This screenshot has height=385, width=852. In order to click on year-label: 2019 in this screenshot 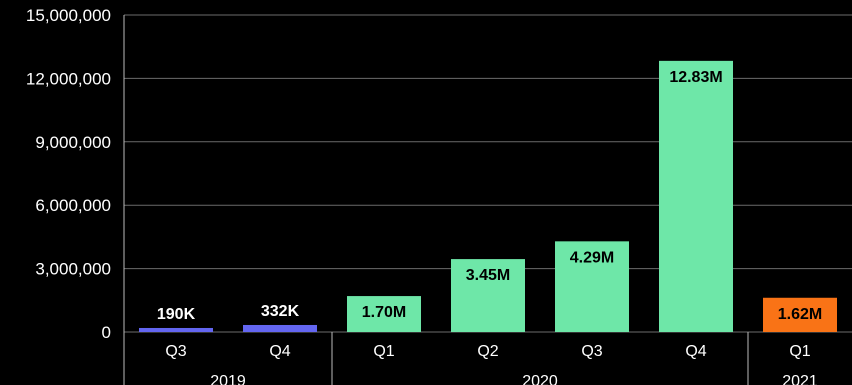, I will do `click(228, 379)`.